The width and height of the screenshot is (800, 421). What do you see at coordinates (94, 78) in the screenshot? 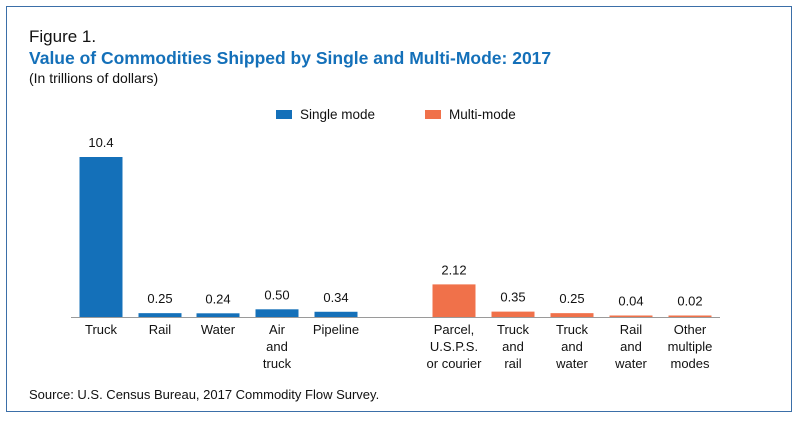
I see `chart-subtitle: (In trillions of dollars)` at bounding box center [94, 78].